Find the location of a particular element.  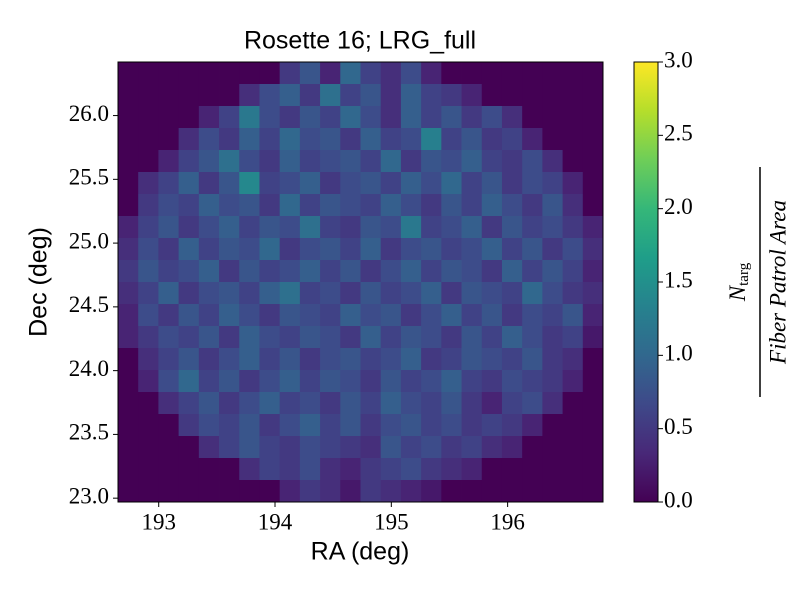

colorbar-tick-label: 0.0 is located at coordinates (678, 499).